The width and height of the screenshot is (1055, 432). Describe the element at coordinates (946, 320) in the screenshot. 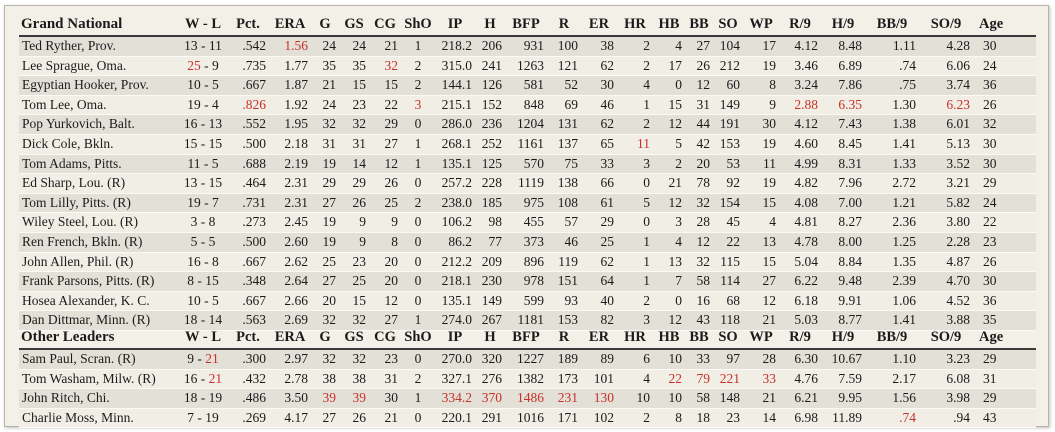

I see `stat-cell: 3.88` at that location.